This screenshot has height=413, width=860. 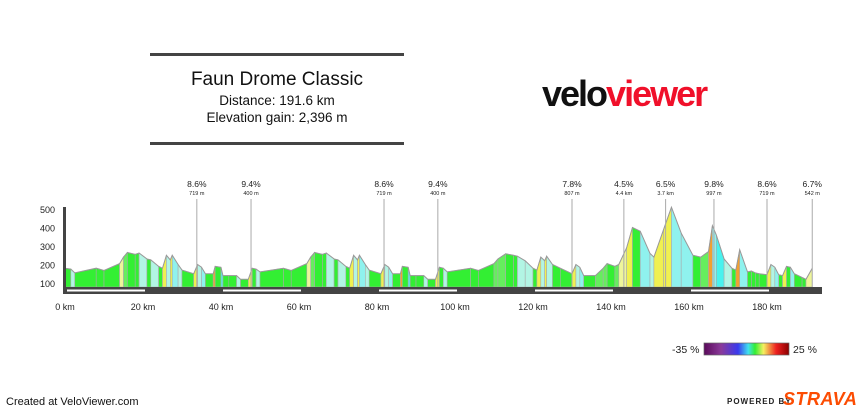 I want to click on elevation-gain-text: Elevation gain: 2,396 m, so click(x=277, y=117).